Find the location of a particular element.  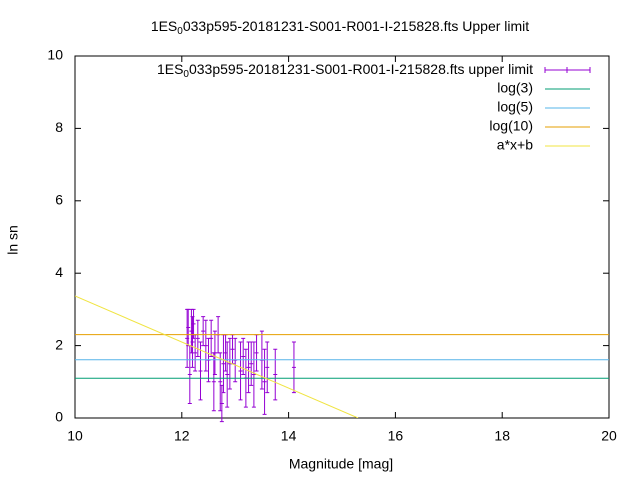

x-tick-label: 10 is located at coordinates (75, 436).